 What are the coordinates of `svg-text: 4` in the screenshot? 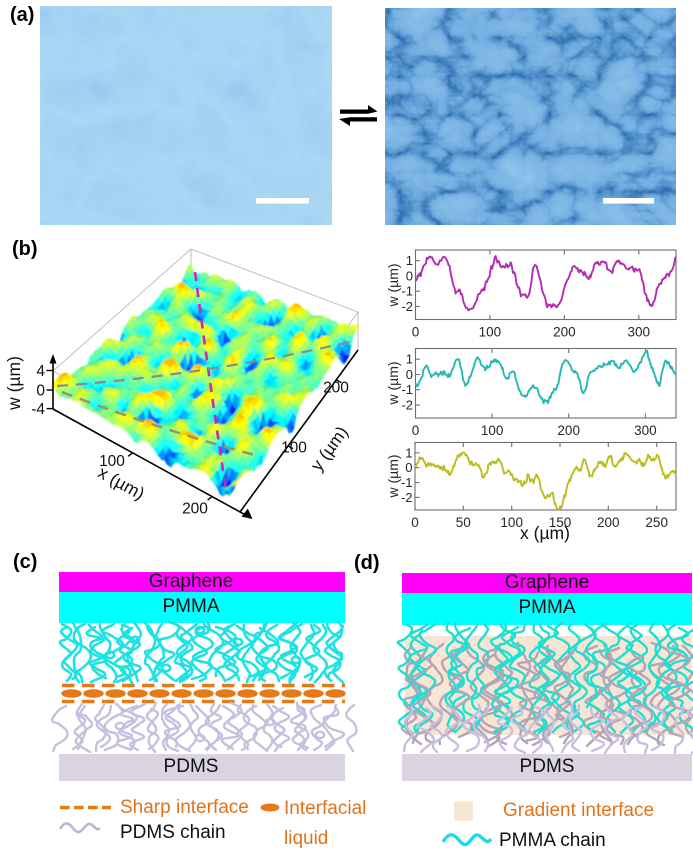 It's located at (40, 371).